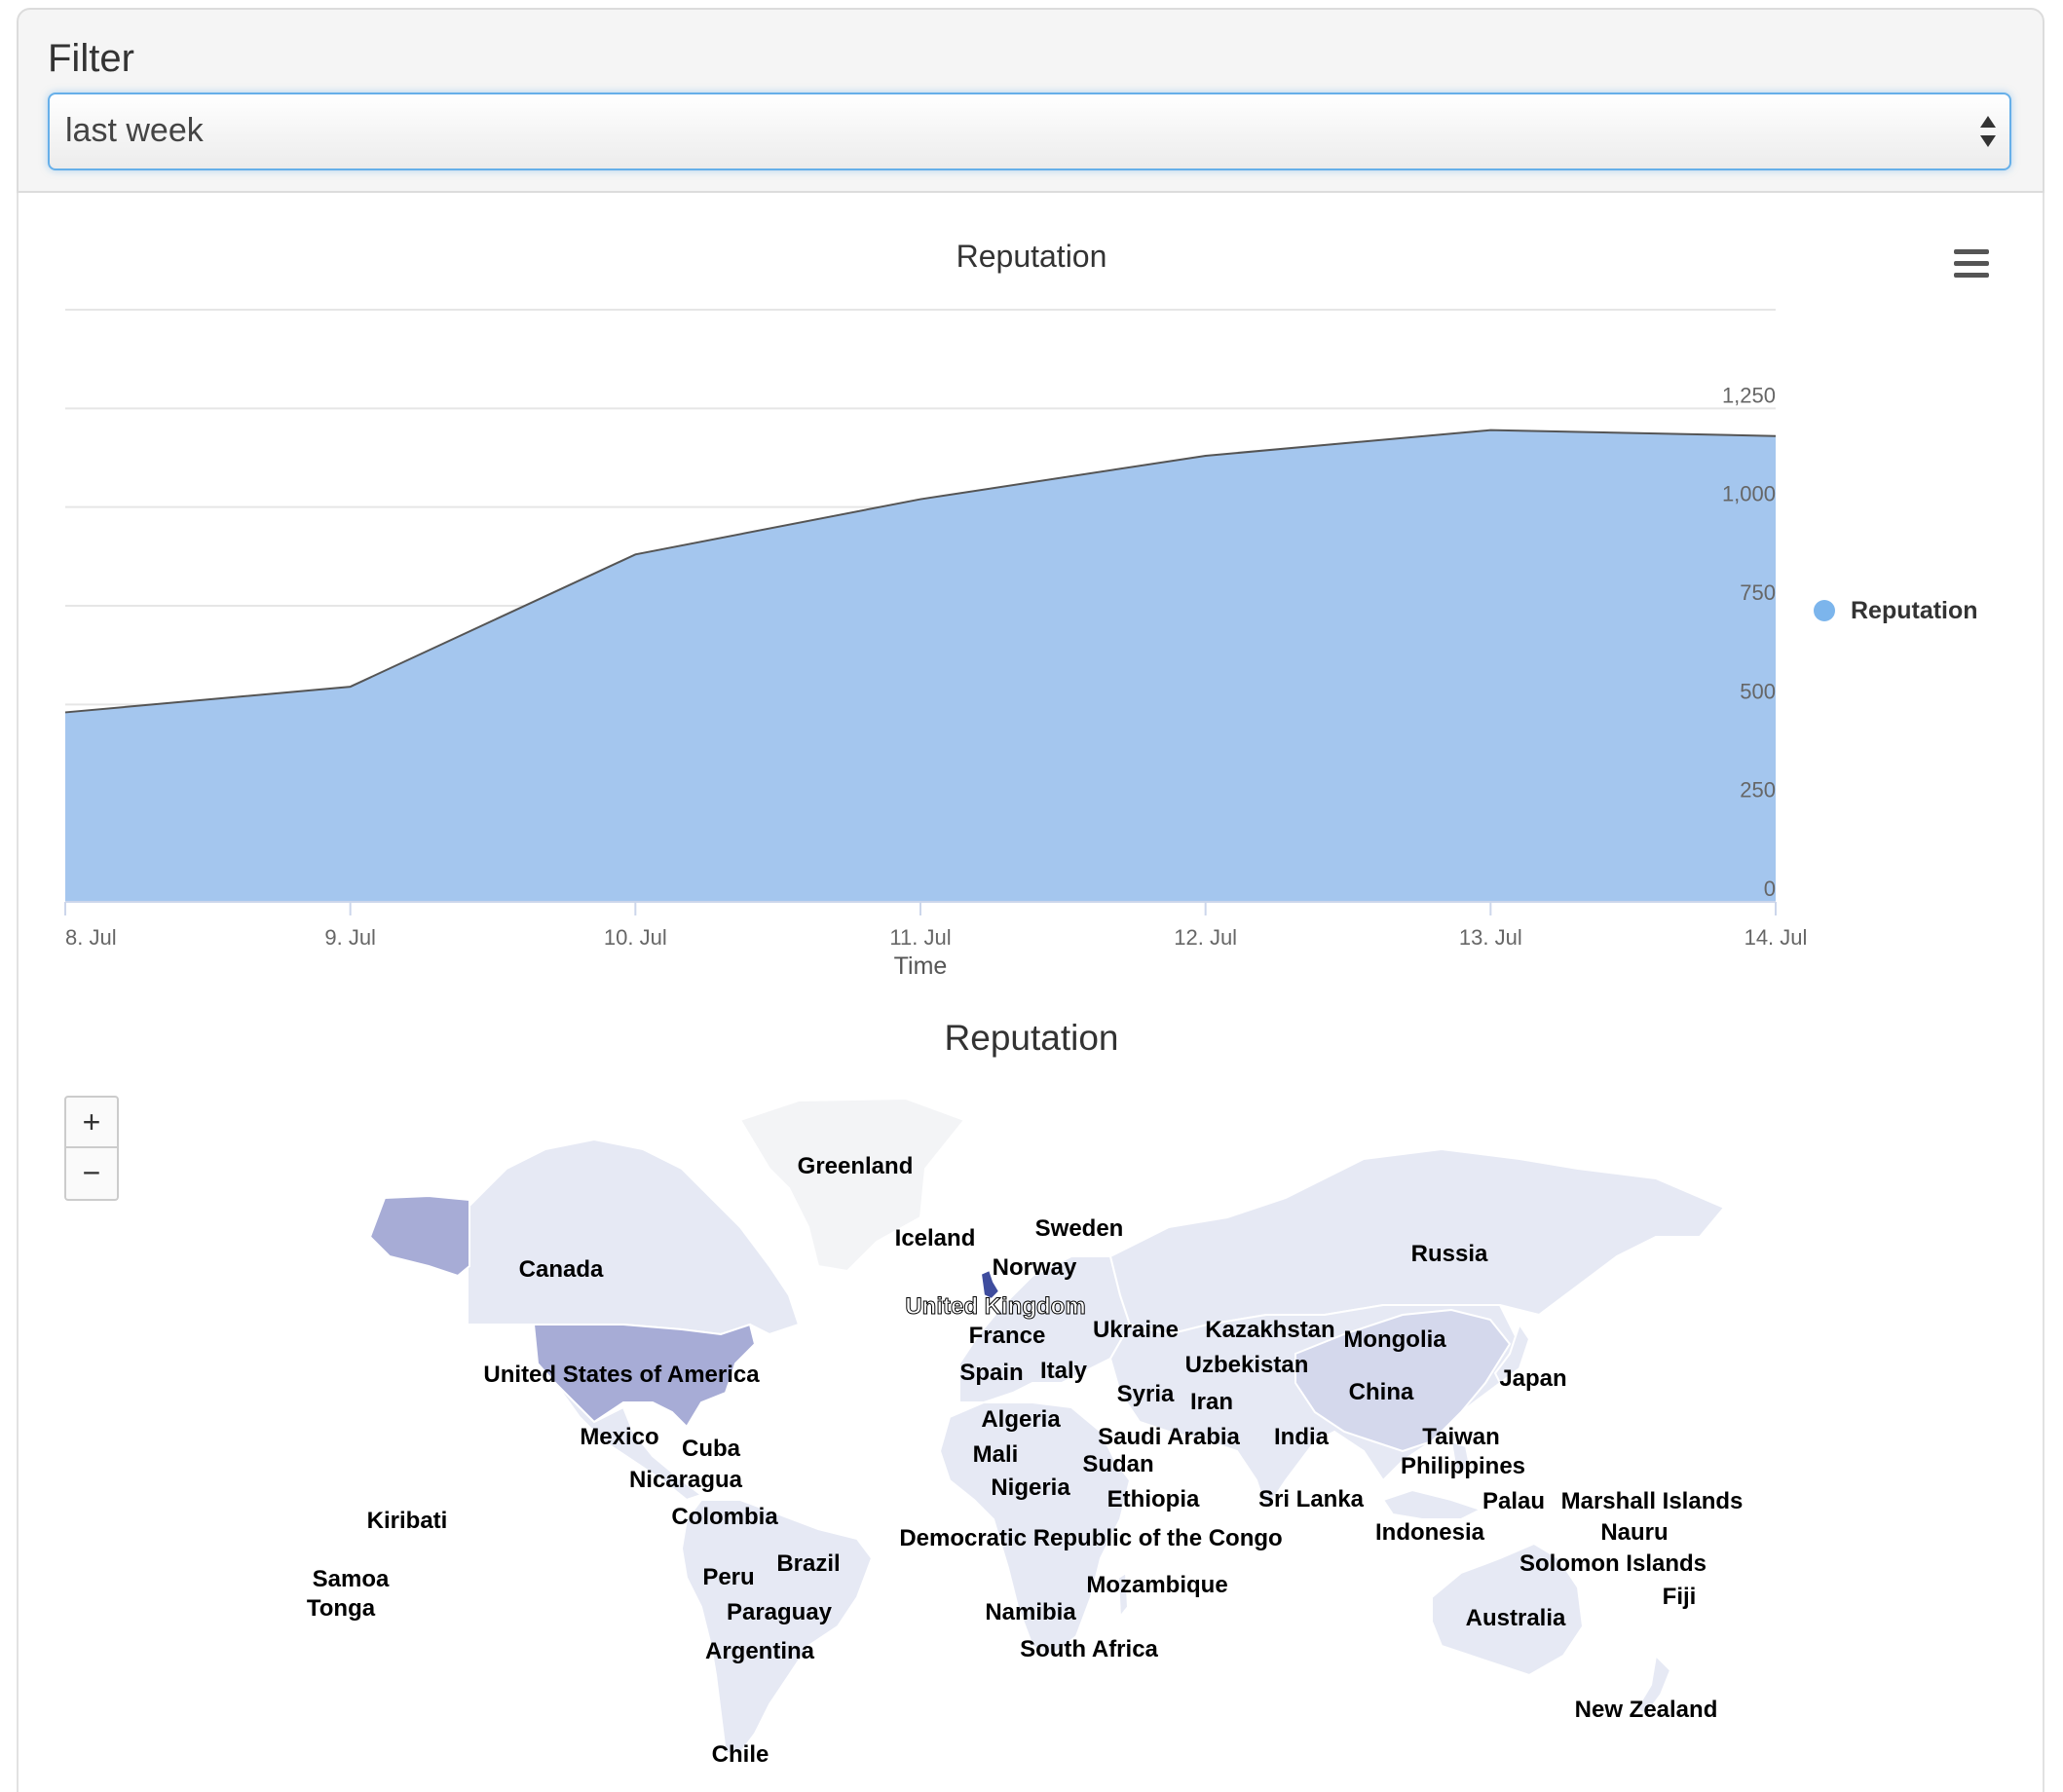 Image resolution: width=2063 pixels, height=1792 pixels. I want to click on country-label: Kazakhstan, so click(1270, 1330).